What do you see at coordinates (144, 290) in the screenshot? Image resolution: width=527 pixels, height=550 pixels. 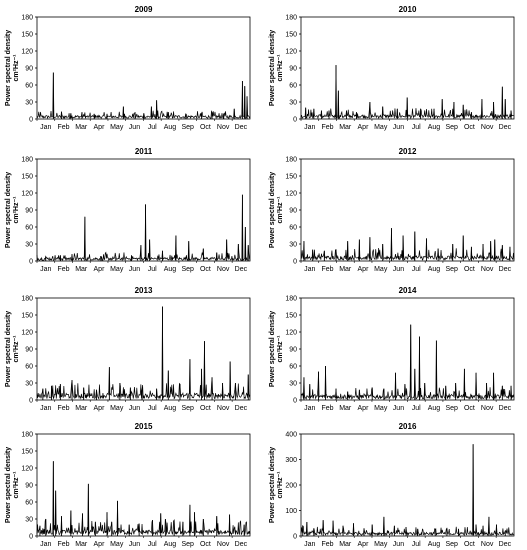 I see `panel-title: 2013` at bounding box center [144, 290].